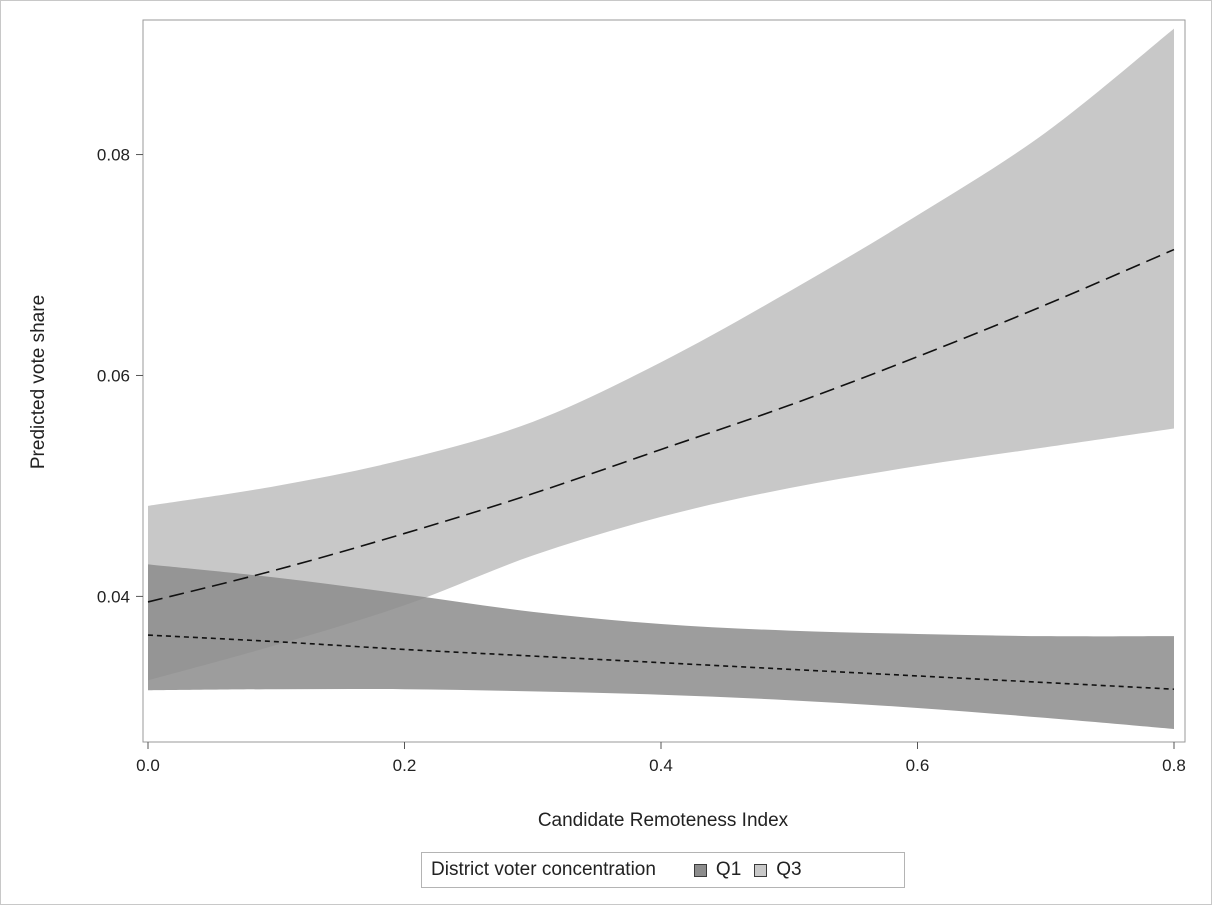 This screenshot has height=905, width=1212. What do you see at coordinates (113, 375) in the screenshot?
I see `y-tick-label: 0.06` at bounding box center [113, 375].